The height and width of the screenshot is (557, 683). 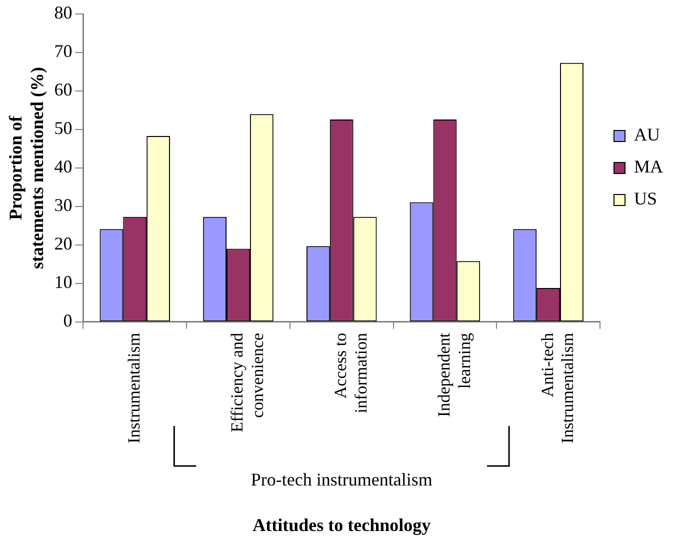 I want to click on text: Pro-tech instrumentalism, so click(x=341, y=480).